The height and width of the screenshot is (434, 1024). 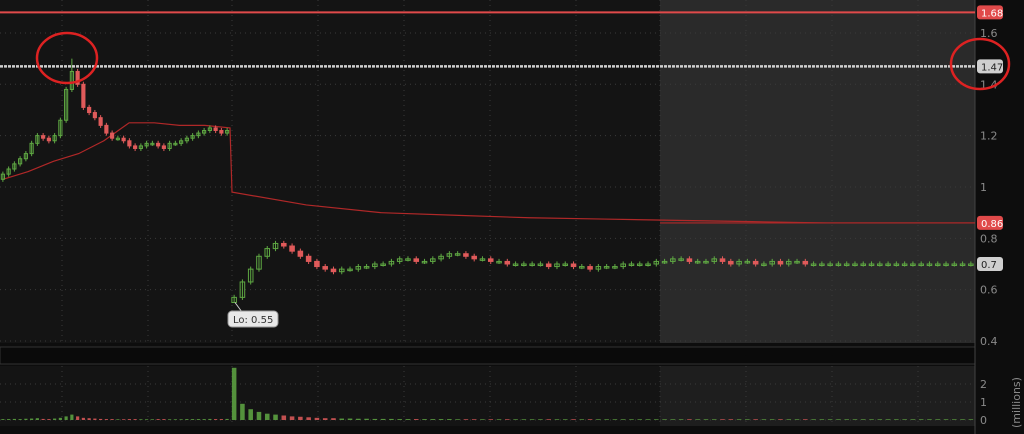 What do you see at coordinates (989, 136) in the screenshot?
I see `price-tick-label: 1.2` at bounding box center [989, 136].